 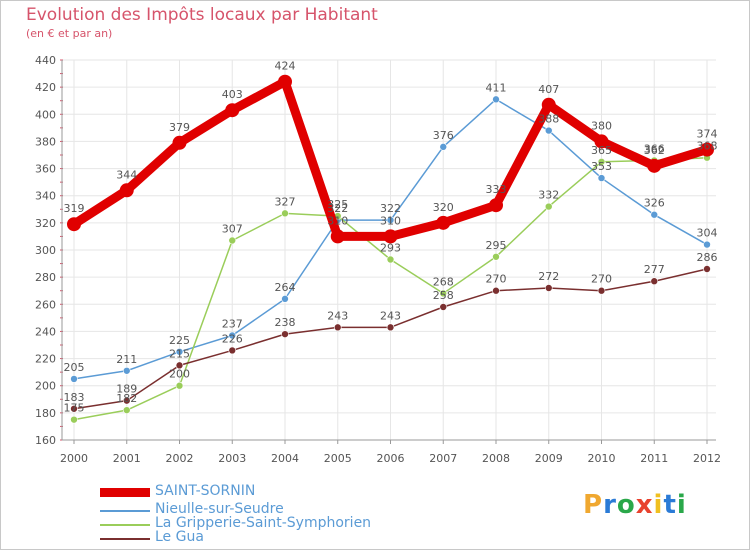 I want to click on data-label: 376, so click(x=443, y=135).